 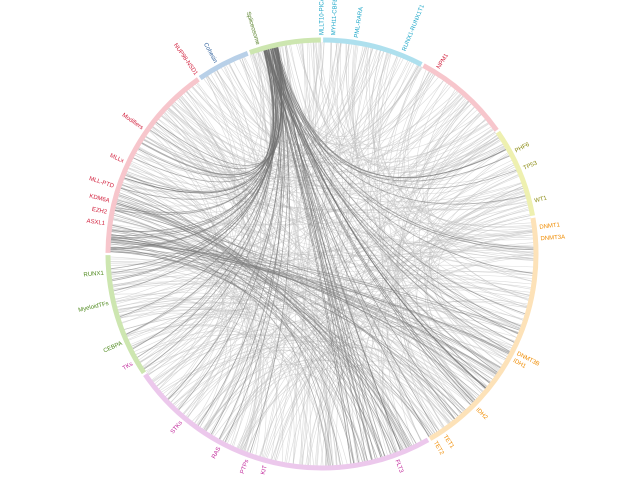 I want to click on node-label: Cohesin, so click(x=210, y=53).